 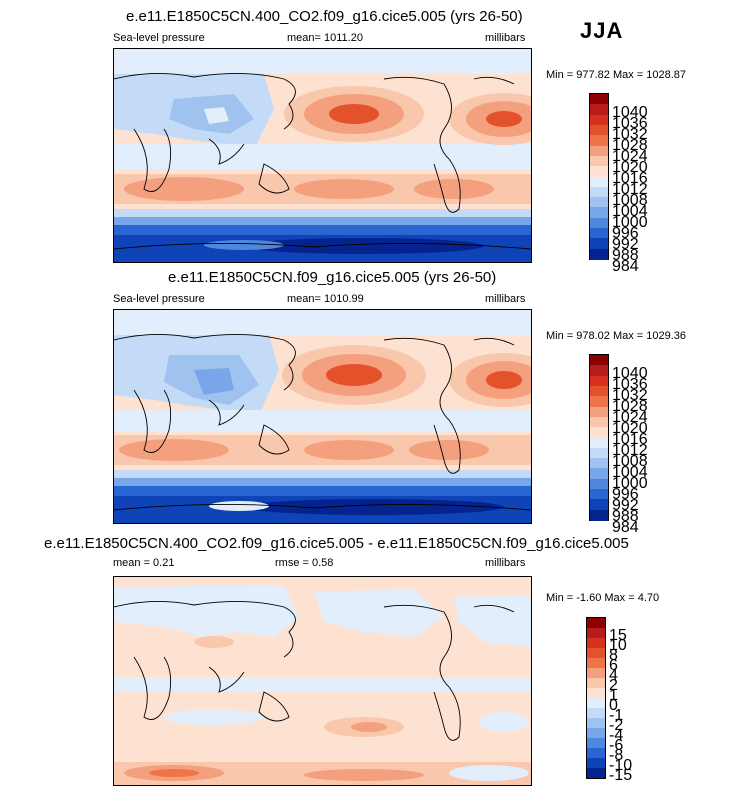 I want to click on panel3-colorbar-labels: 15 10 8 6 4 2 1 0 -1 -2 -4 -6 -8 -10 -15, so click(x=616, y=700).